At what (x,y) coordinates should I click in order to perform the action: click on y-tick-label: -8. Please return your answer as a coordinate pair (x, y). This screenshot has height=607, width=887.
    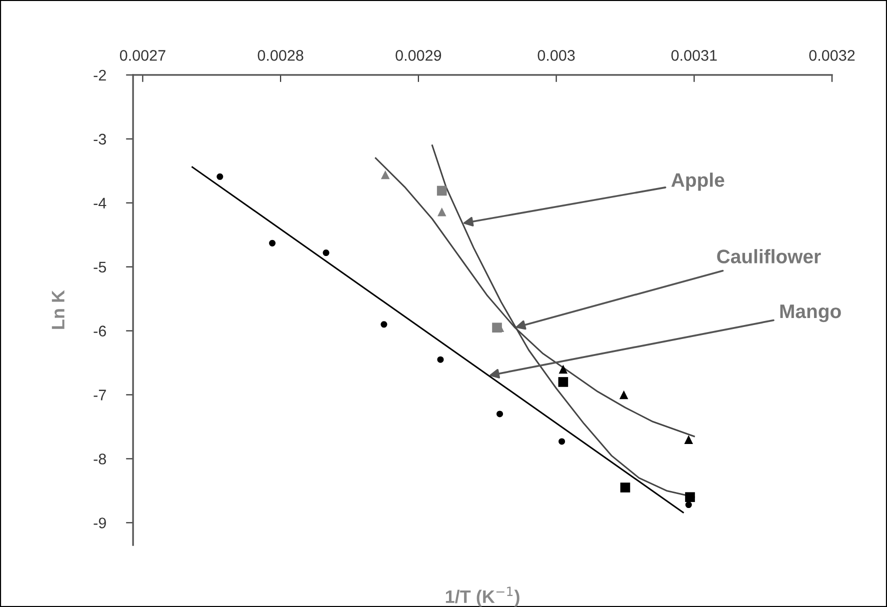
    Looking at the image, I should click on (100, 459).